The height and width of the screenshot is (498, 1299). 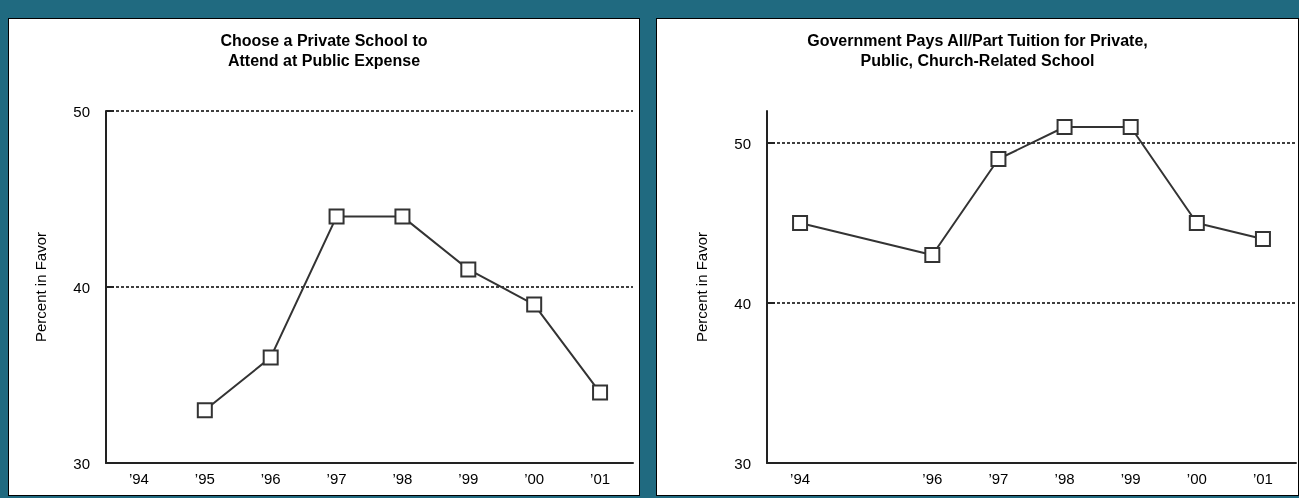 What do you see at coordinates (977, 50) in the screenshot?
I see `chart-title: Government Pays All/Part Tuition for Private, Public, Church-Related School` at bounding box center [977, 50].